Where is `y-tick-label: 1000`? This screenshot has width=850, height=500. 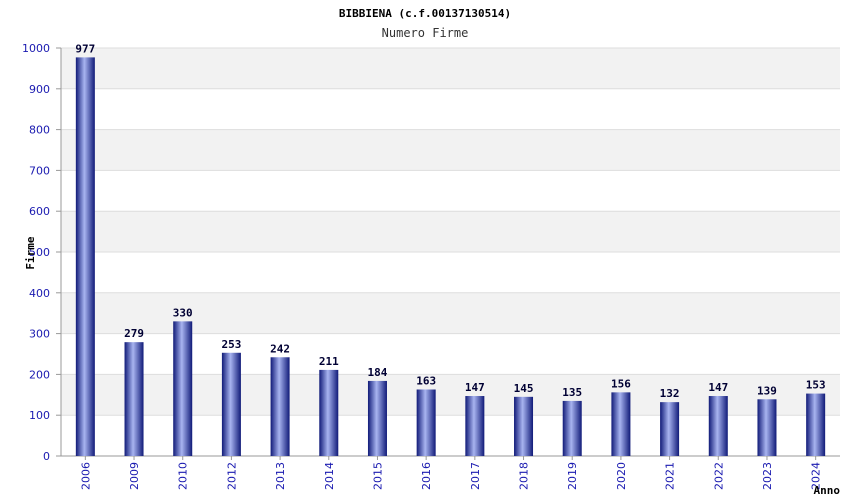
y-tick-label: 1000 is located at coordinates (36, 48).